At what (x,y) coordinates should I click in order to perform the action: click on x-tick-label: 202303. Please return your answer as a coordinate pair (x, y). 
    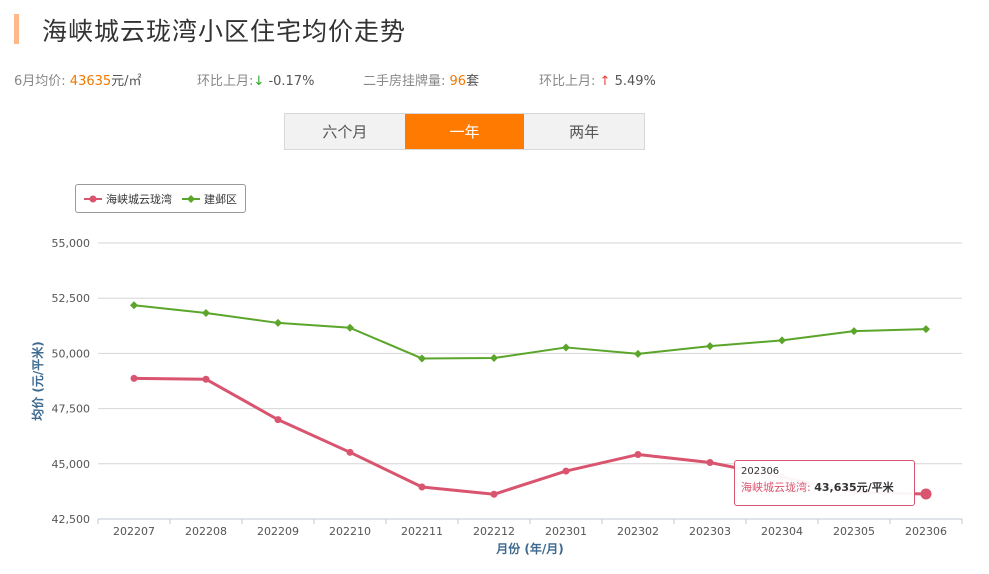
    Looking at the image, I should click on (710, 531).